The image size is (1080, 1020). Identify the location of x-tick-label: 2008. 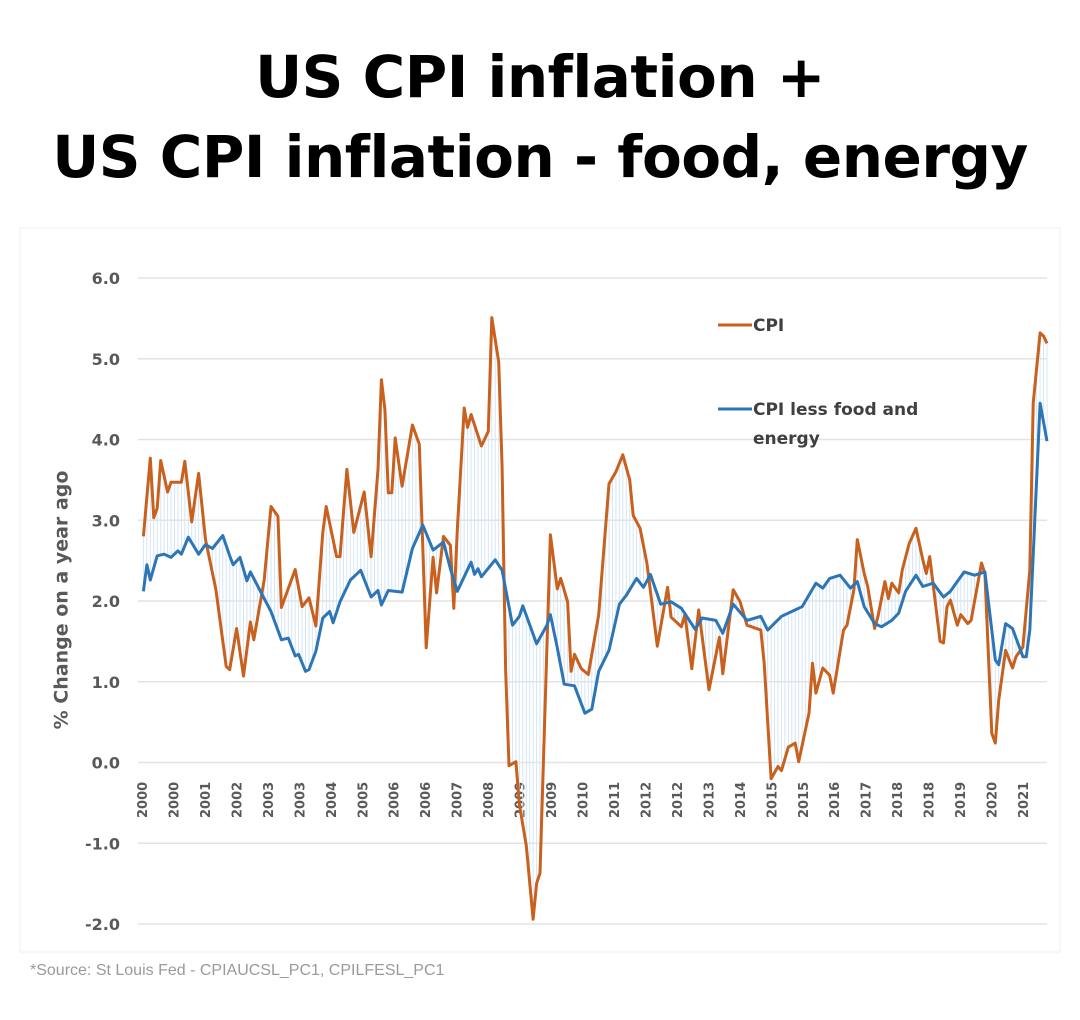
(489, 800).